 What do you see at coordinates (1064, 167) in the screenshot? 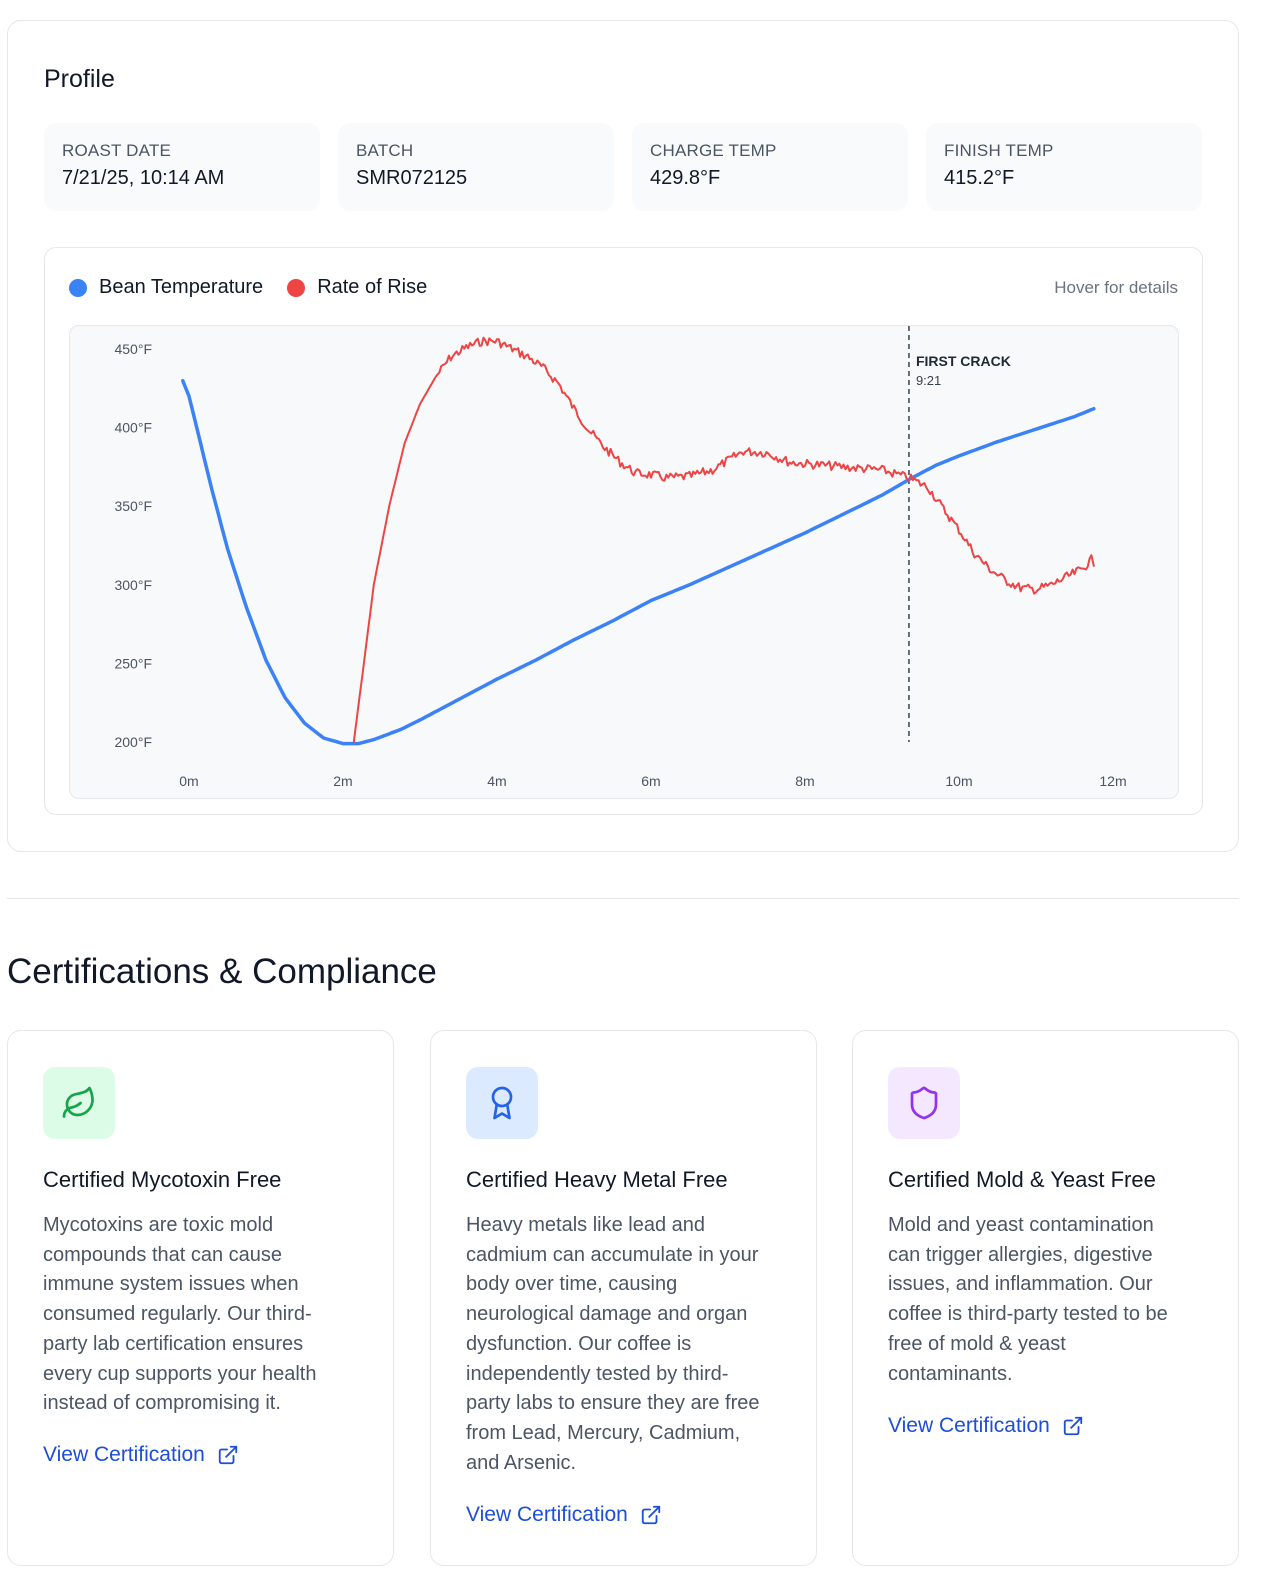
I see `stat-finish-temp: FINISH TEMP 415.2°F` at bounding box center [1064, 167].